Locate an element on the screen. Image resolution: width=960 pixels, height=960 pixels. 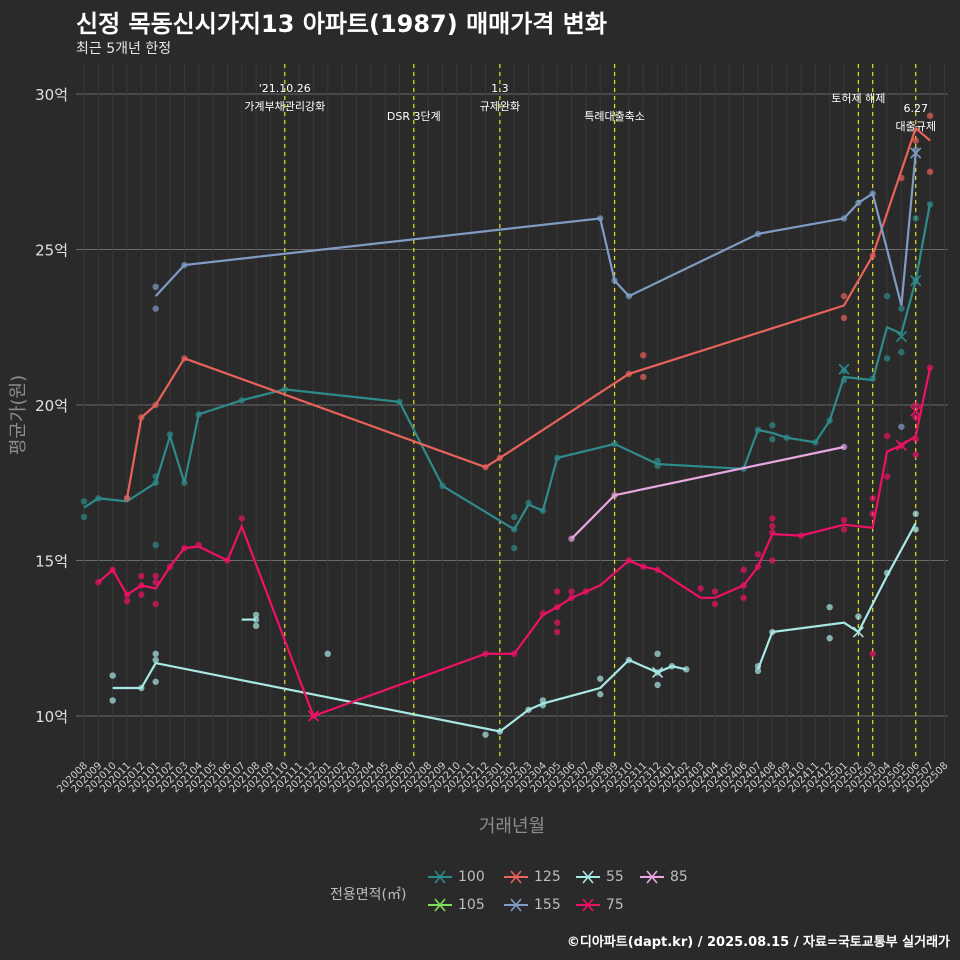
legend-label: 85 is located at coordinates (679, 877).